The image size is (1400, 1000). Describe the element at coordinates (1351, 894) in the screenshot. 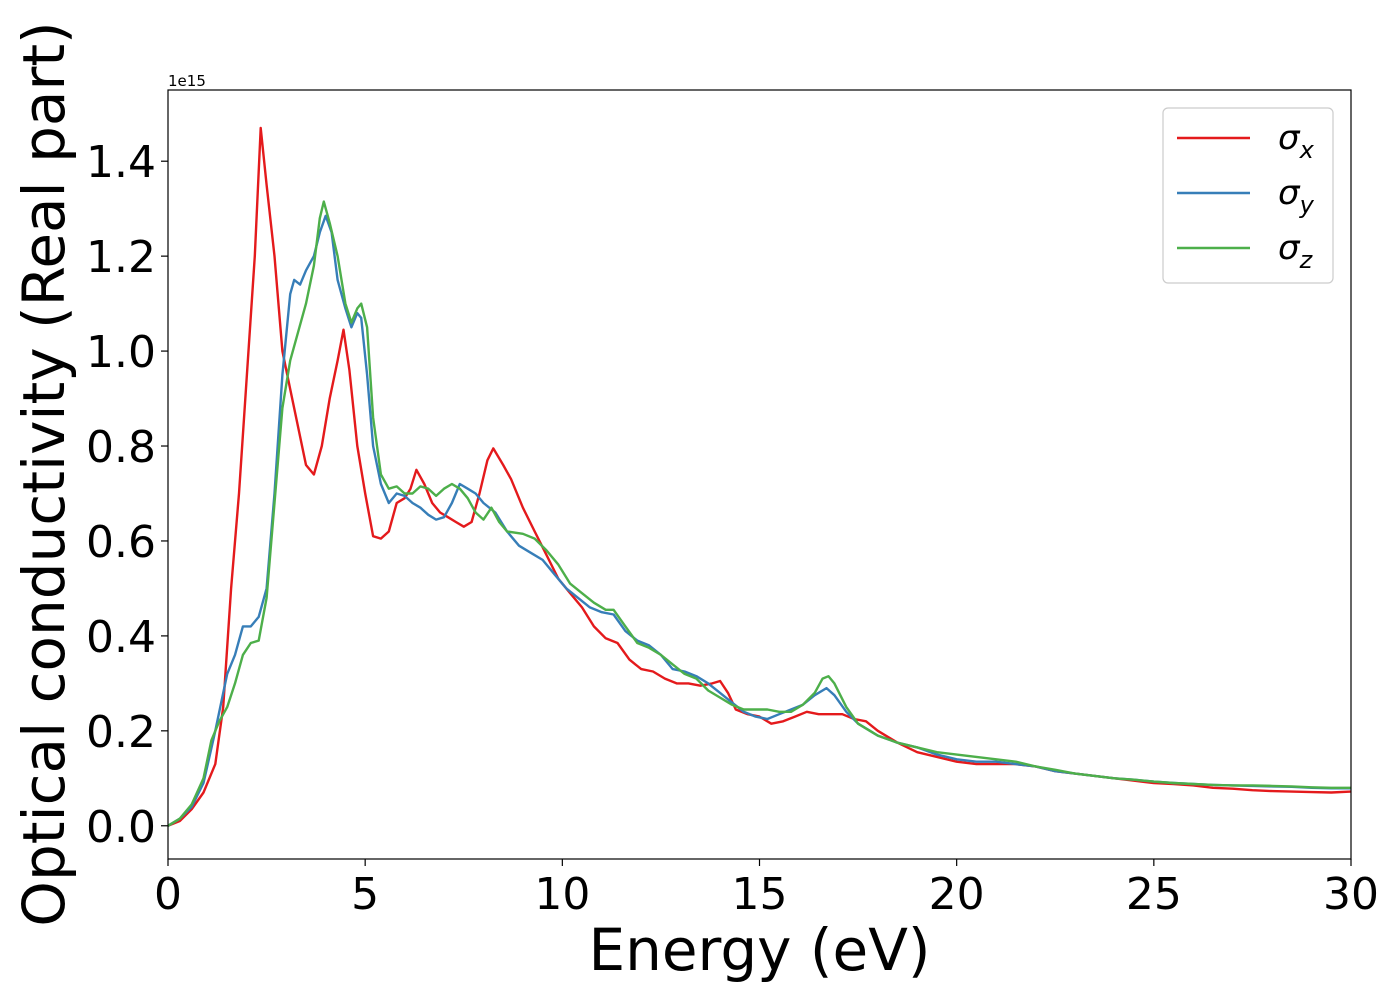

I see `x-tick-label: 30` at that location.